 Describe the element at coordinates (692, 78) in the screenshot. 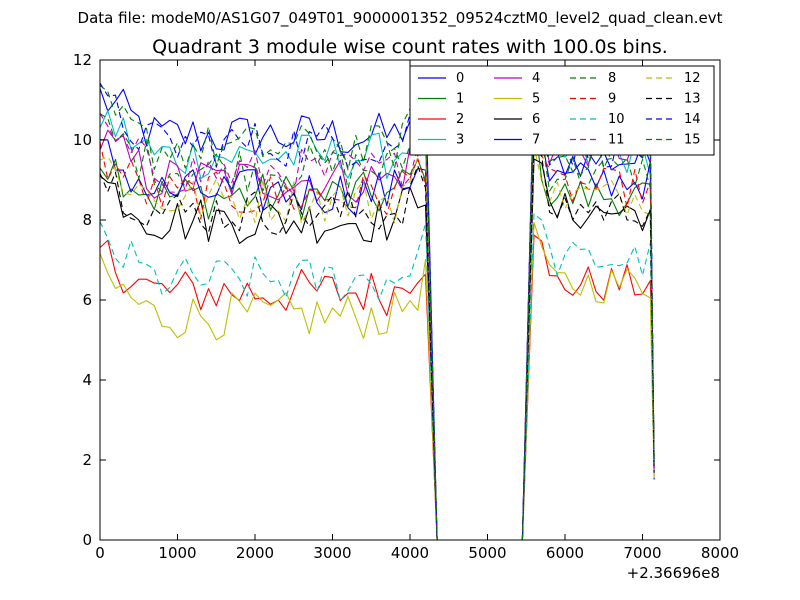

I see `legend-label-12: 12` at that location.